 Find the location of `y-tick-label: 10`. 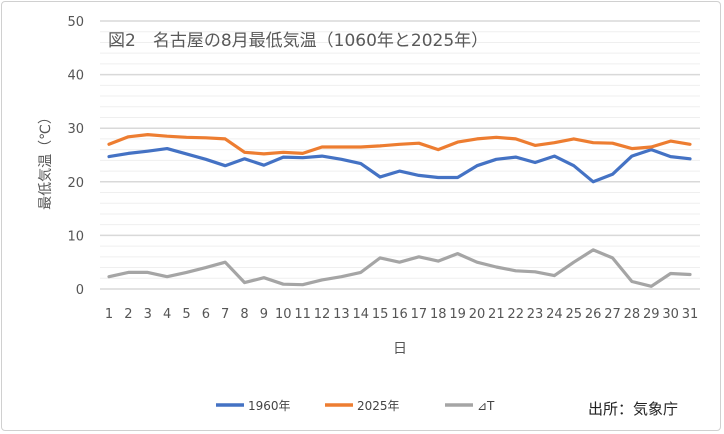

y-tick-label: 10 is located at coordinates (75, 236).